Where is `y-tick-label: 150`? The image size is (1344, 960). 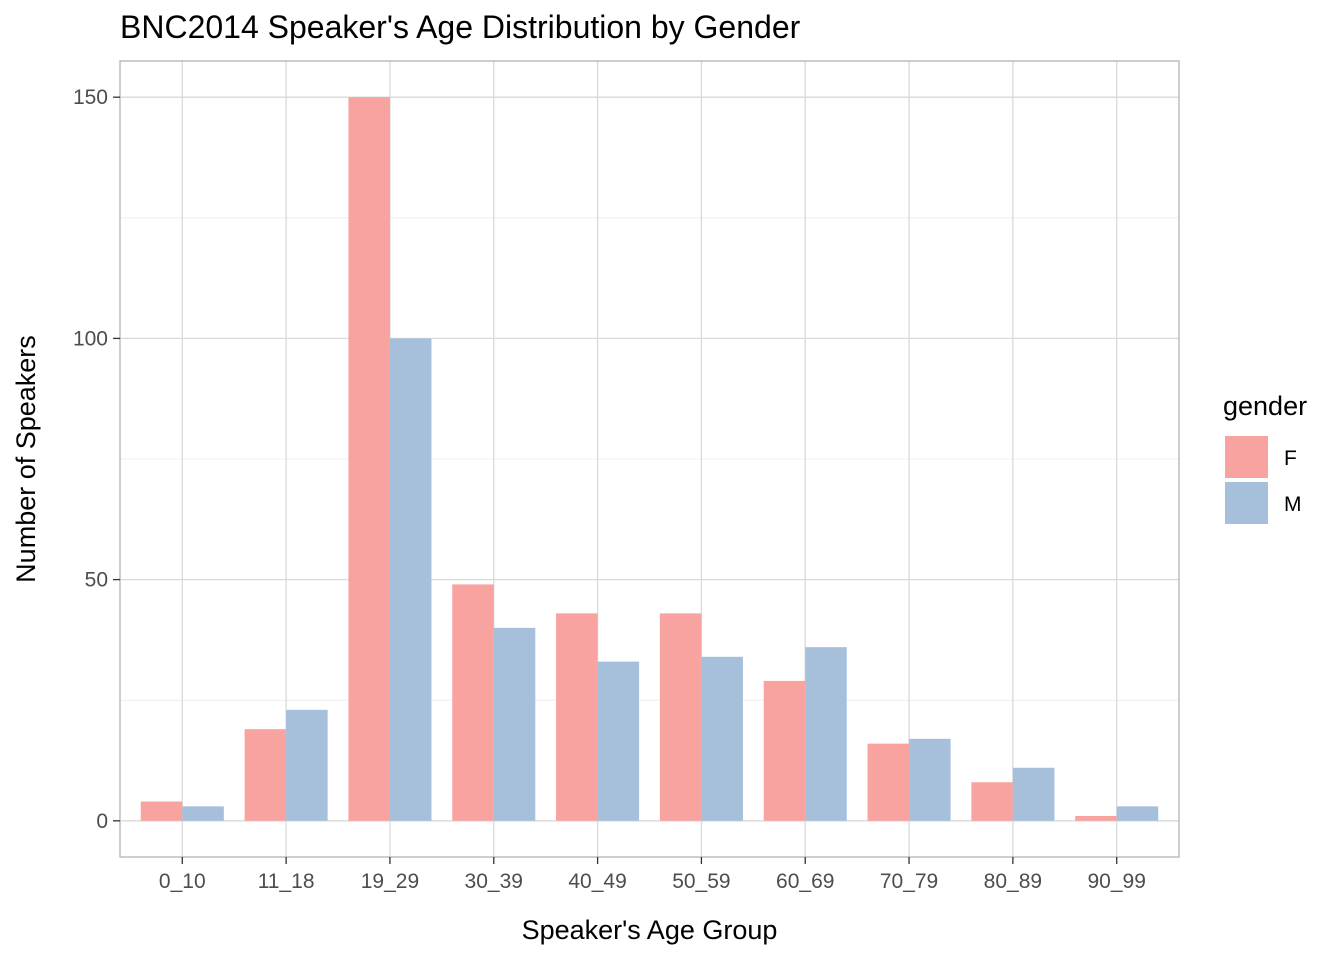
y-tick-label: 150 is located at coordinates (90, 97).